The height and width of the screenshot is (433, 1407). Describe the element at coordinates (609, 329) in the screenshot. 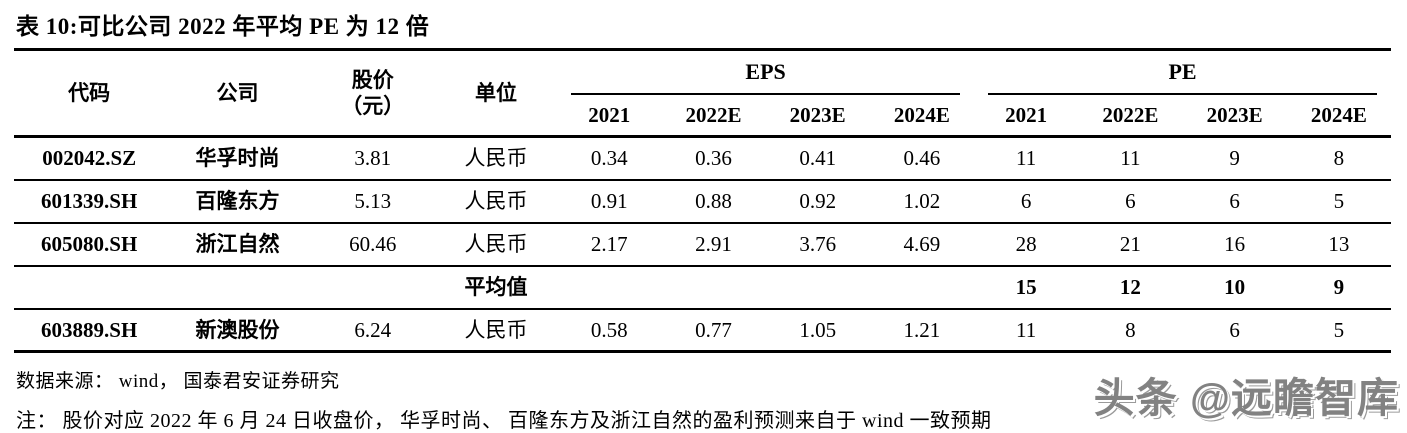

I see `cell-eps-2021: 0.58` at that location.